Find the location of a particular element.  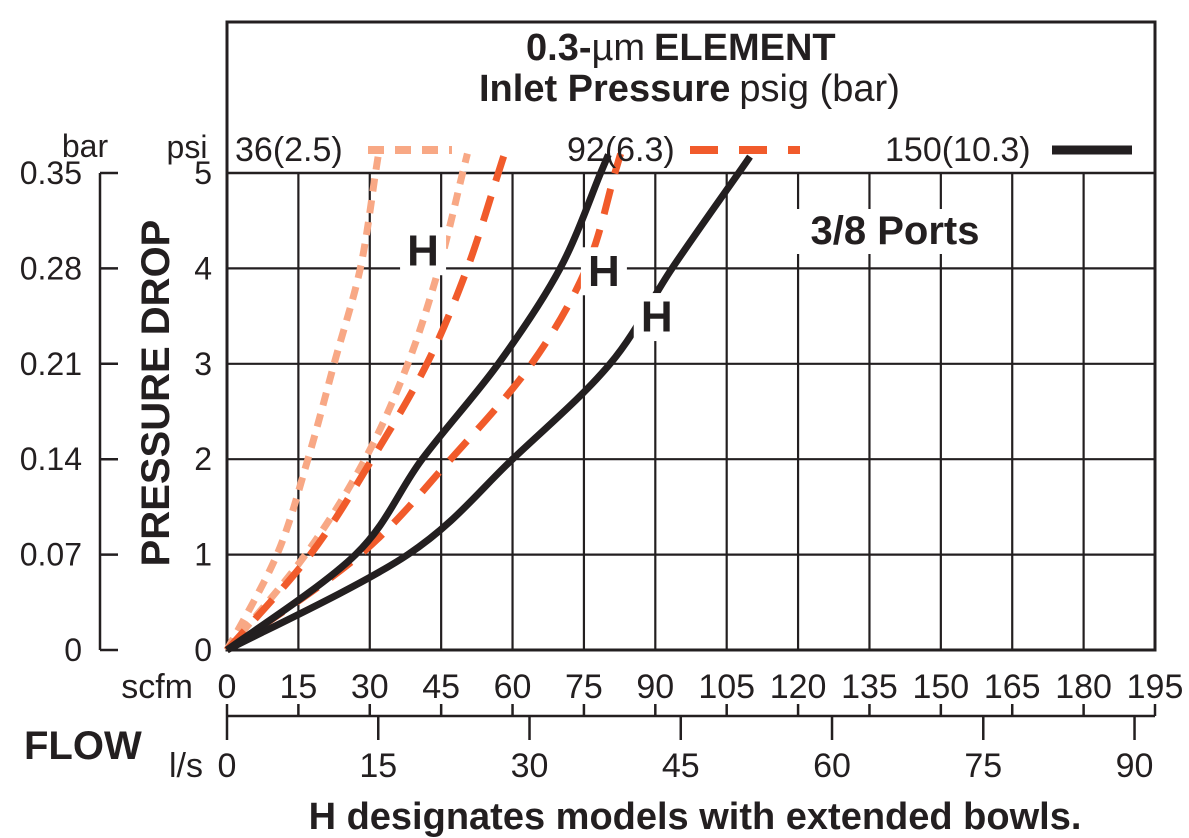

chart-caption: H designates models with extended bowls. is located at coordinates (695, 817).